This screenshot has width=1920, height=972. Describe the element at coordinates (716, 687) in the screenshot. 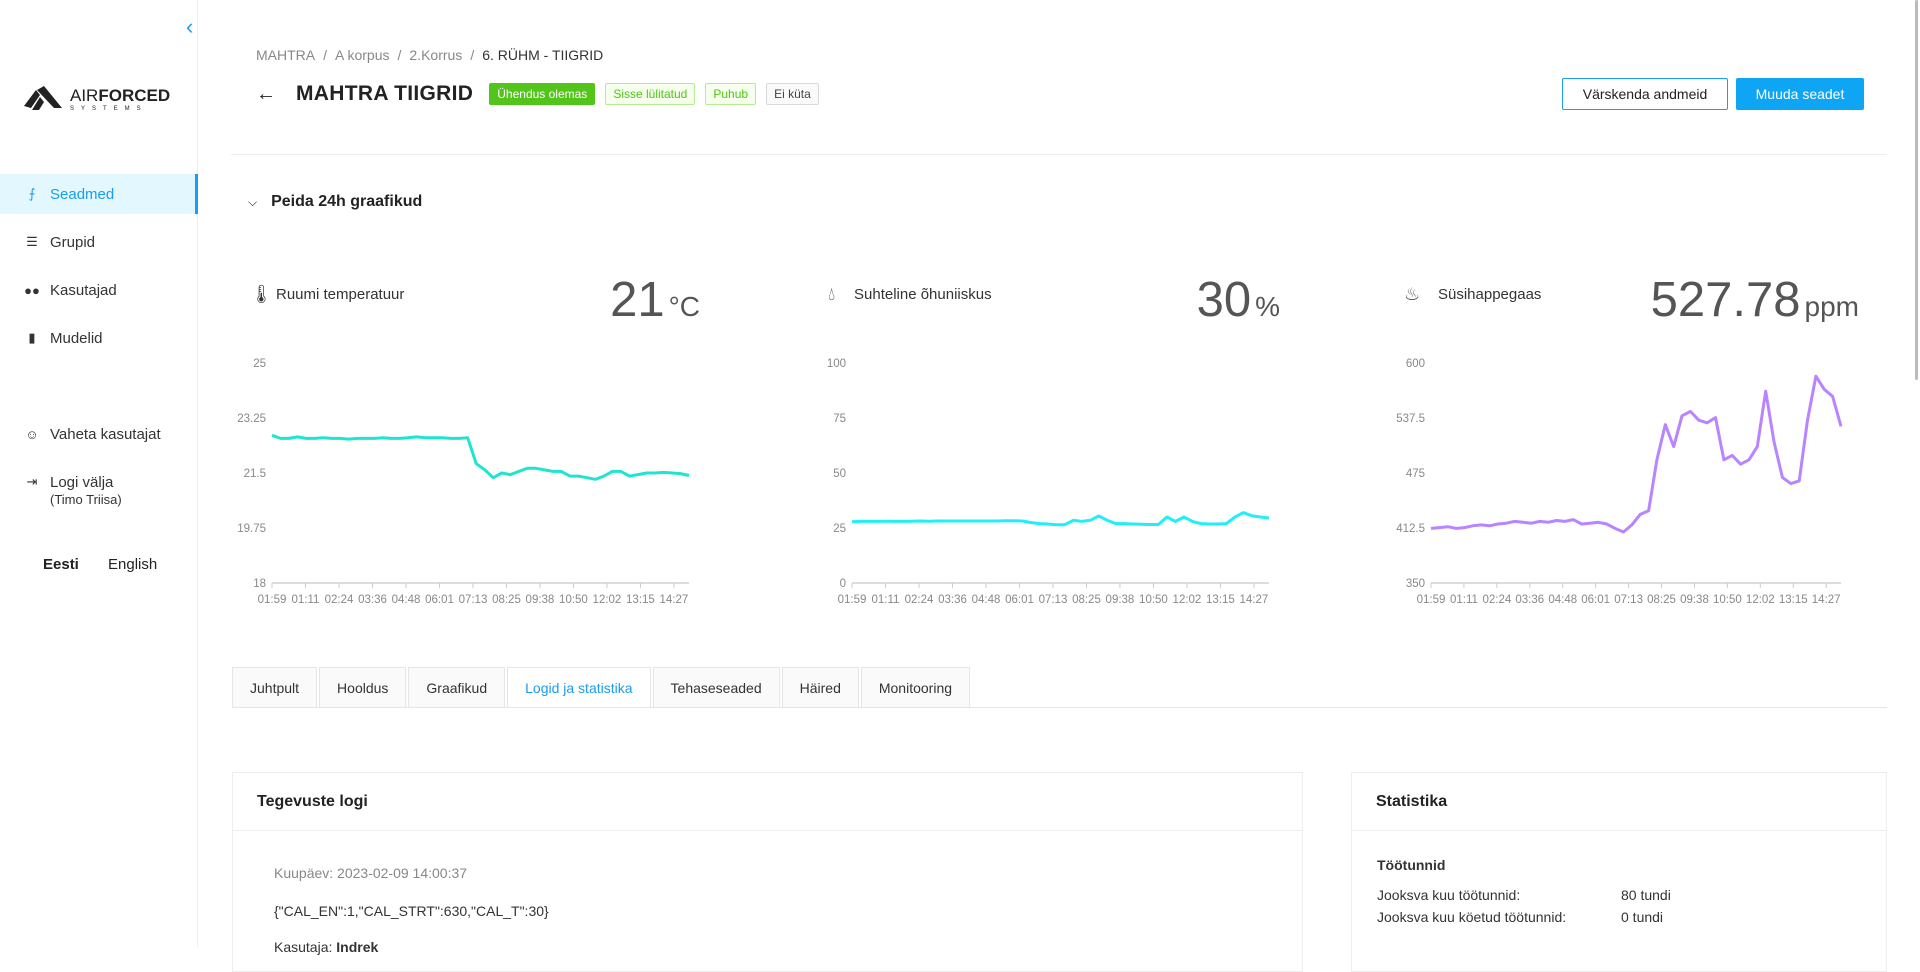

I see `tab-tehaseseaded: Tehaseseaded` at that location.